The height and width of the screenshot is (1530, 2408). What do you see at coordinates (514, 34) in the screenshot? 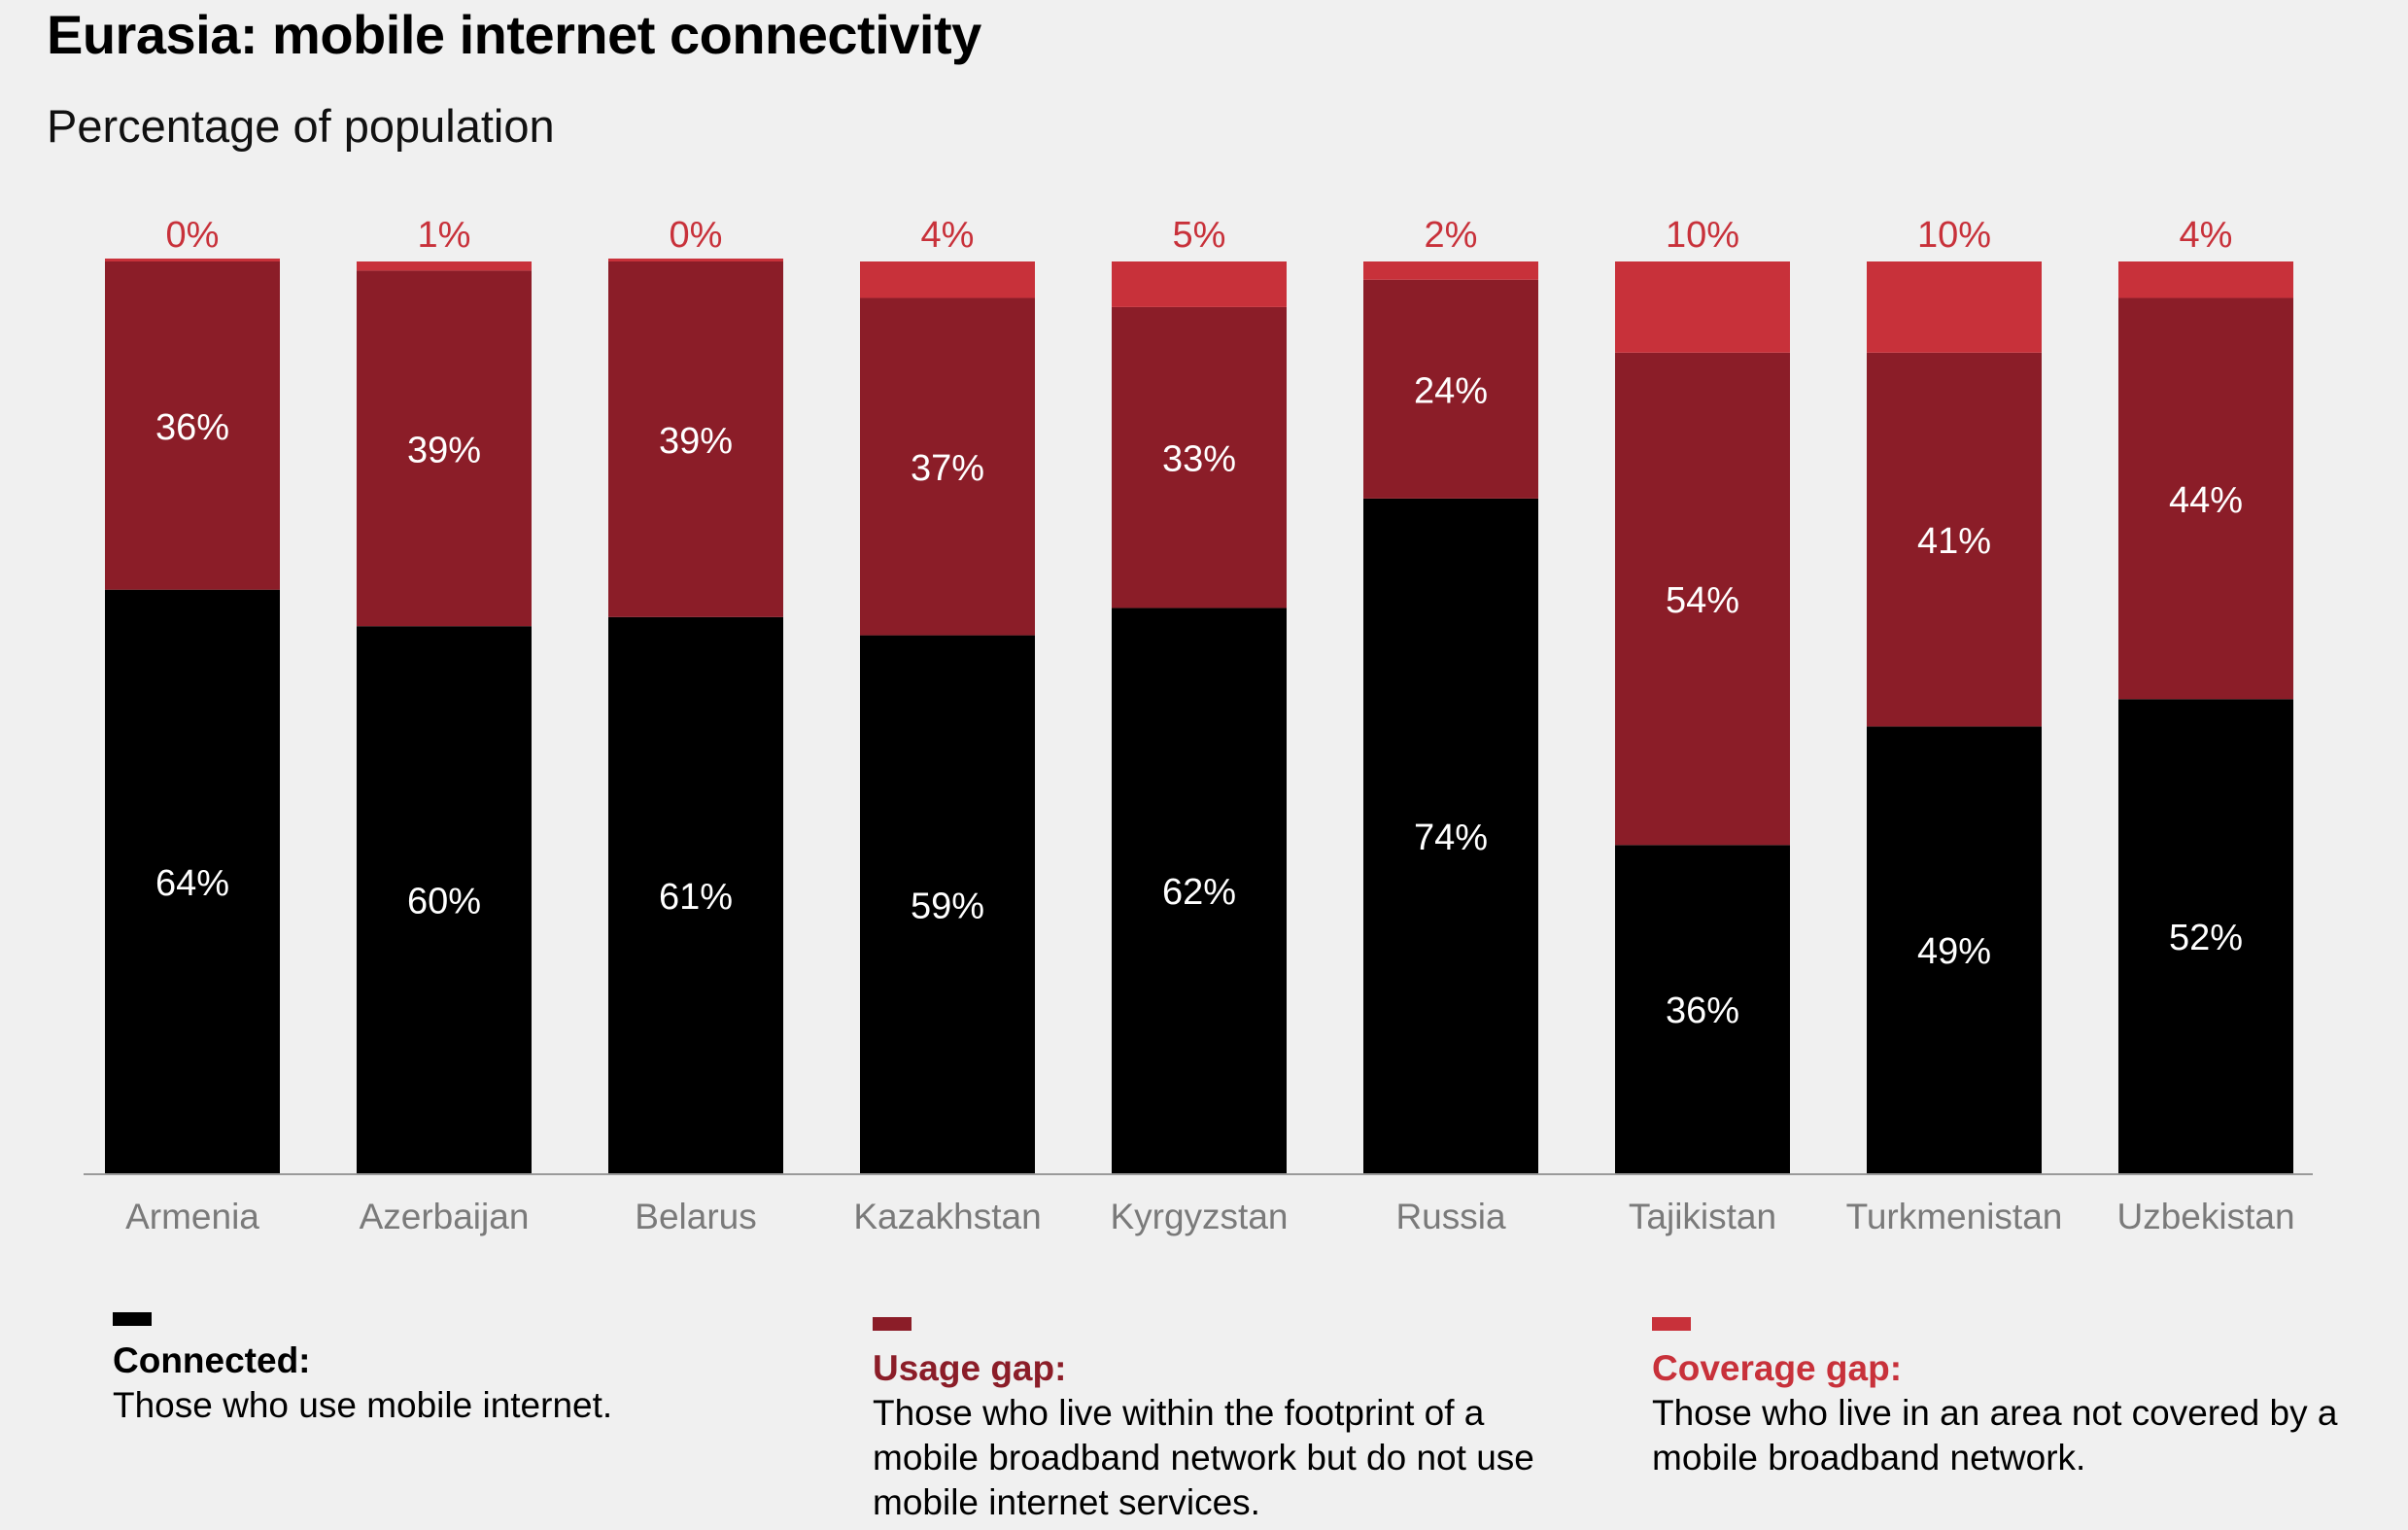
I see `chart-title: Eurasia: mobile internet connectivity` at bounding box center [514, 34].